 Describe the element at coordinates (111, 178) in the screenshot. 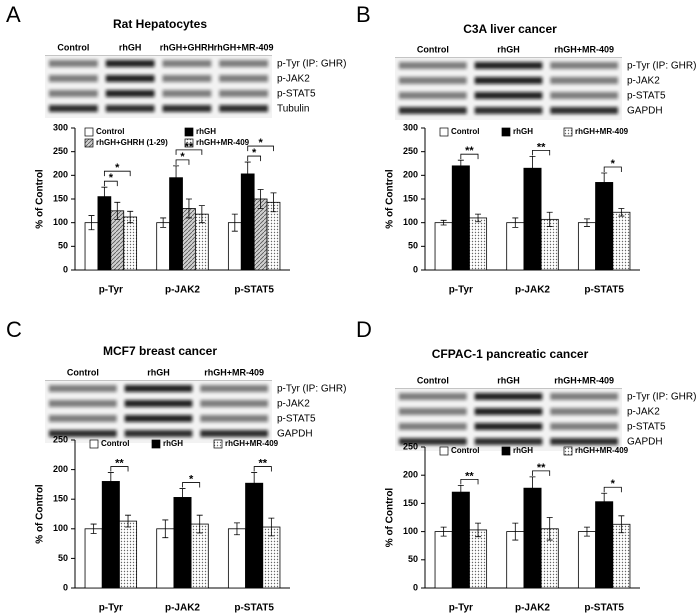

I see `significance-label: *` at that location.